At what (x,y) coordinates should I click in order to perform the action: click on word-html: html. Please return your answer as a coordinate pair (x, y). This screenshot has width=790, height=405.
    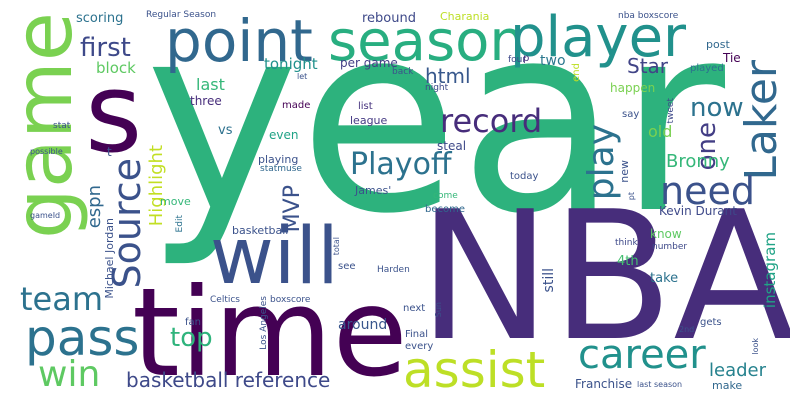
    Looking at the image, I should click on (448, 76).